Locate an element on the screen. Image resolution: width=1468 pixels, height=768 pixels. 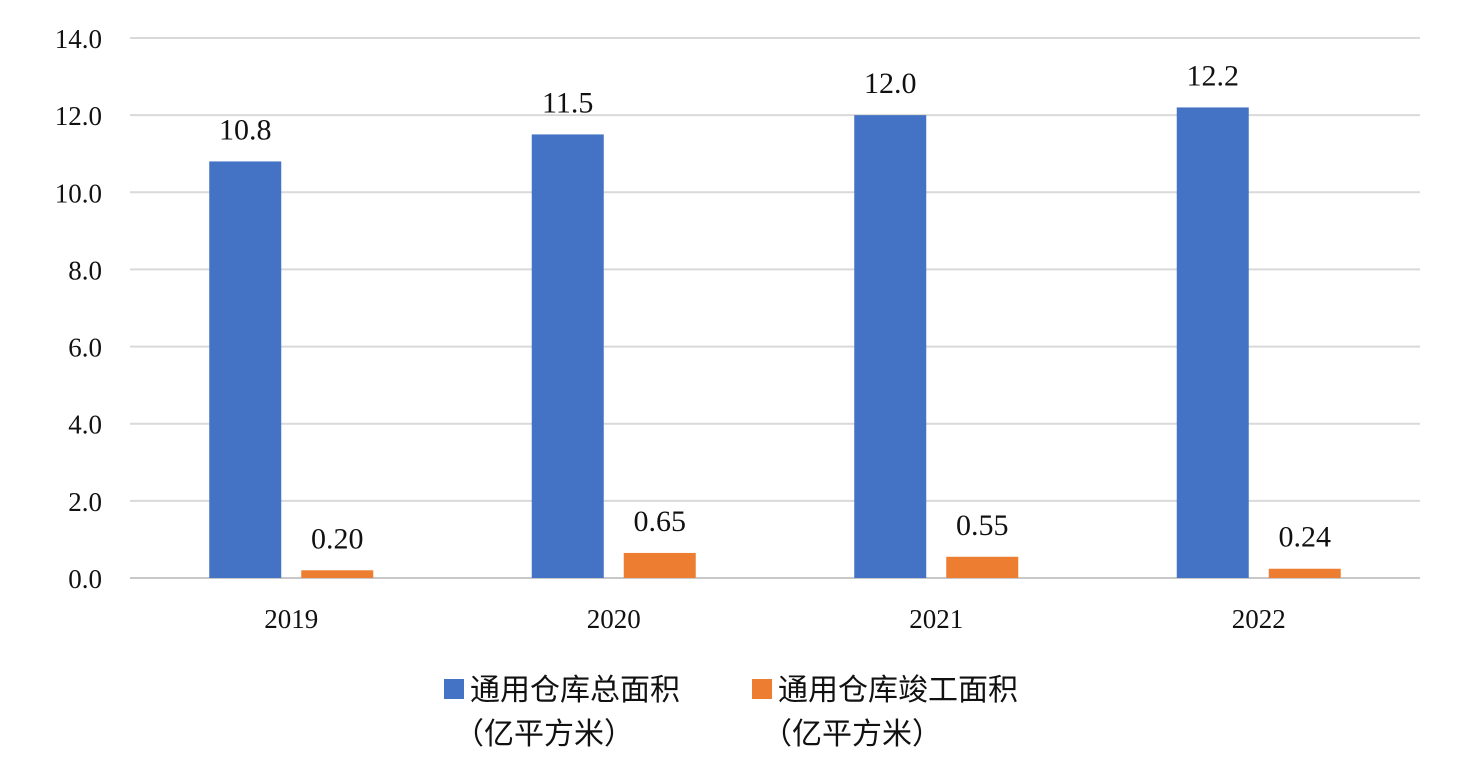
data-label: 10.8 is located at coordinates (245, 129).